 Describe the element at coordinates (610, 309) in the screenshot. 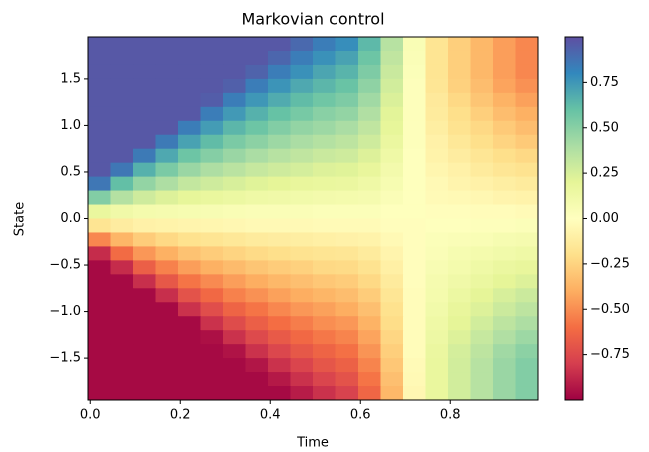

I see `colorbar-tick-label: −0.50` at that location.